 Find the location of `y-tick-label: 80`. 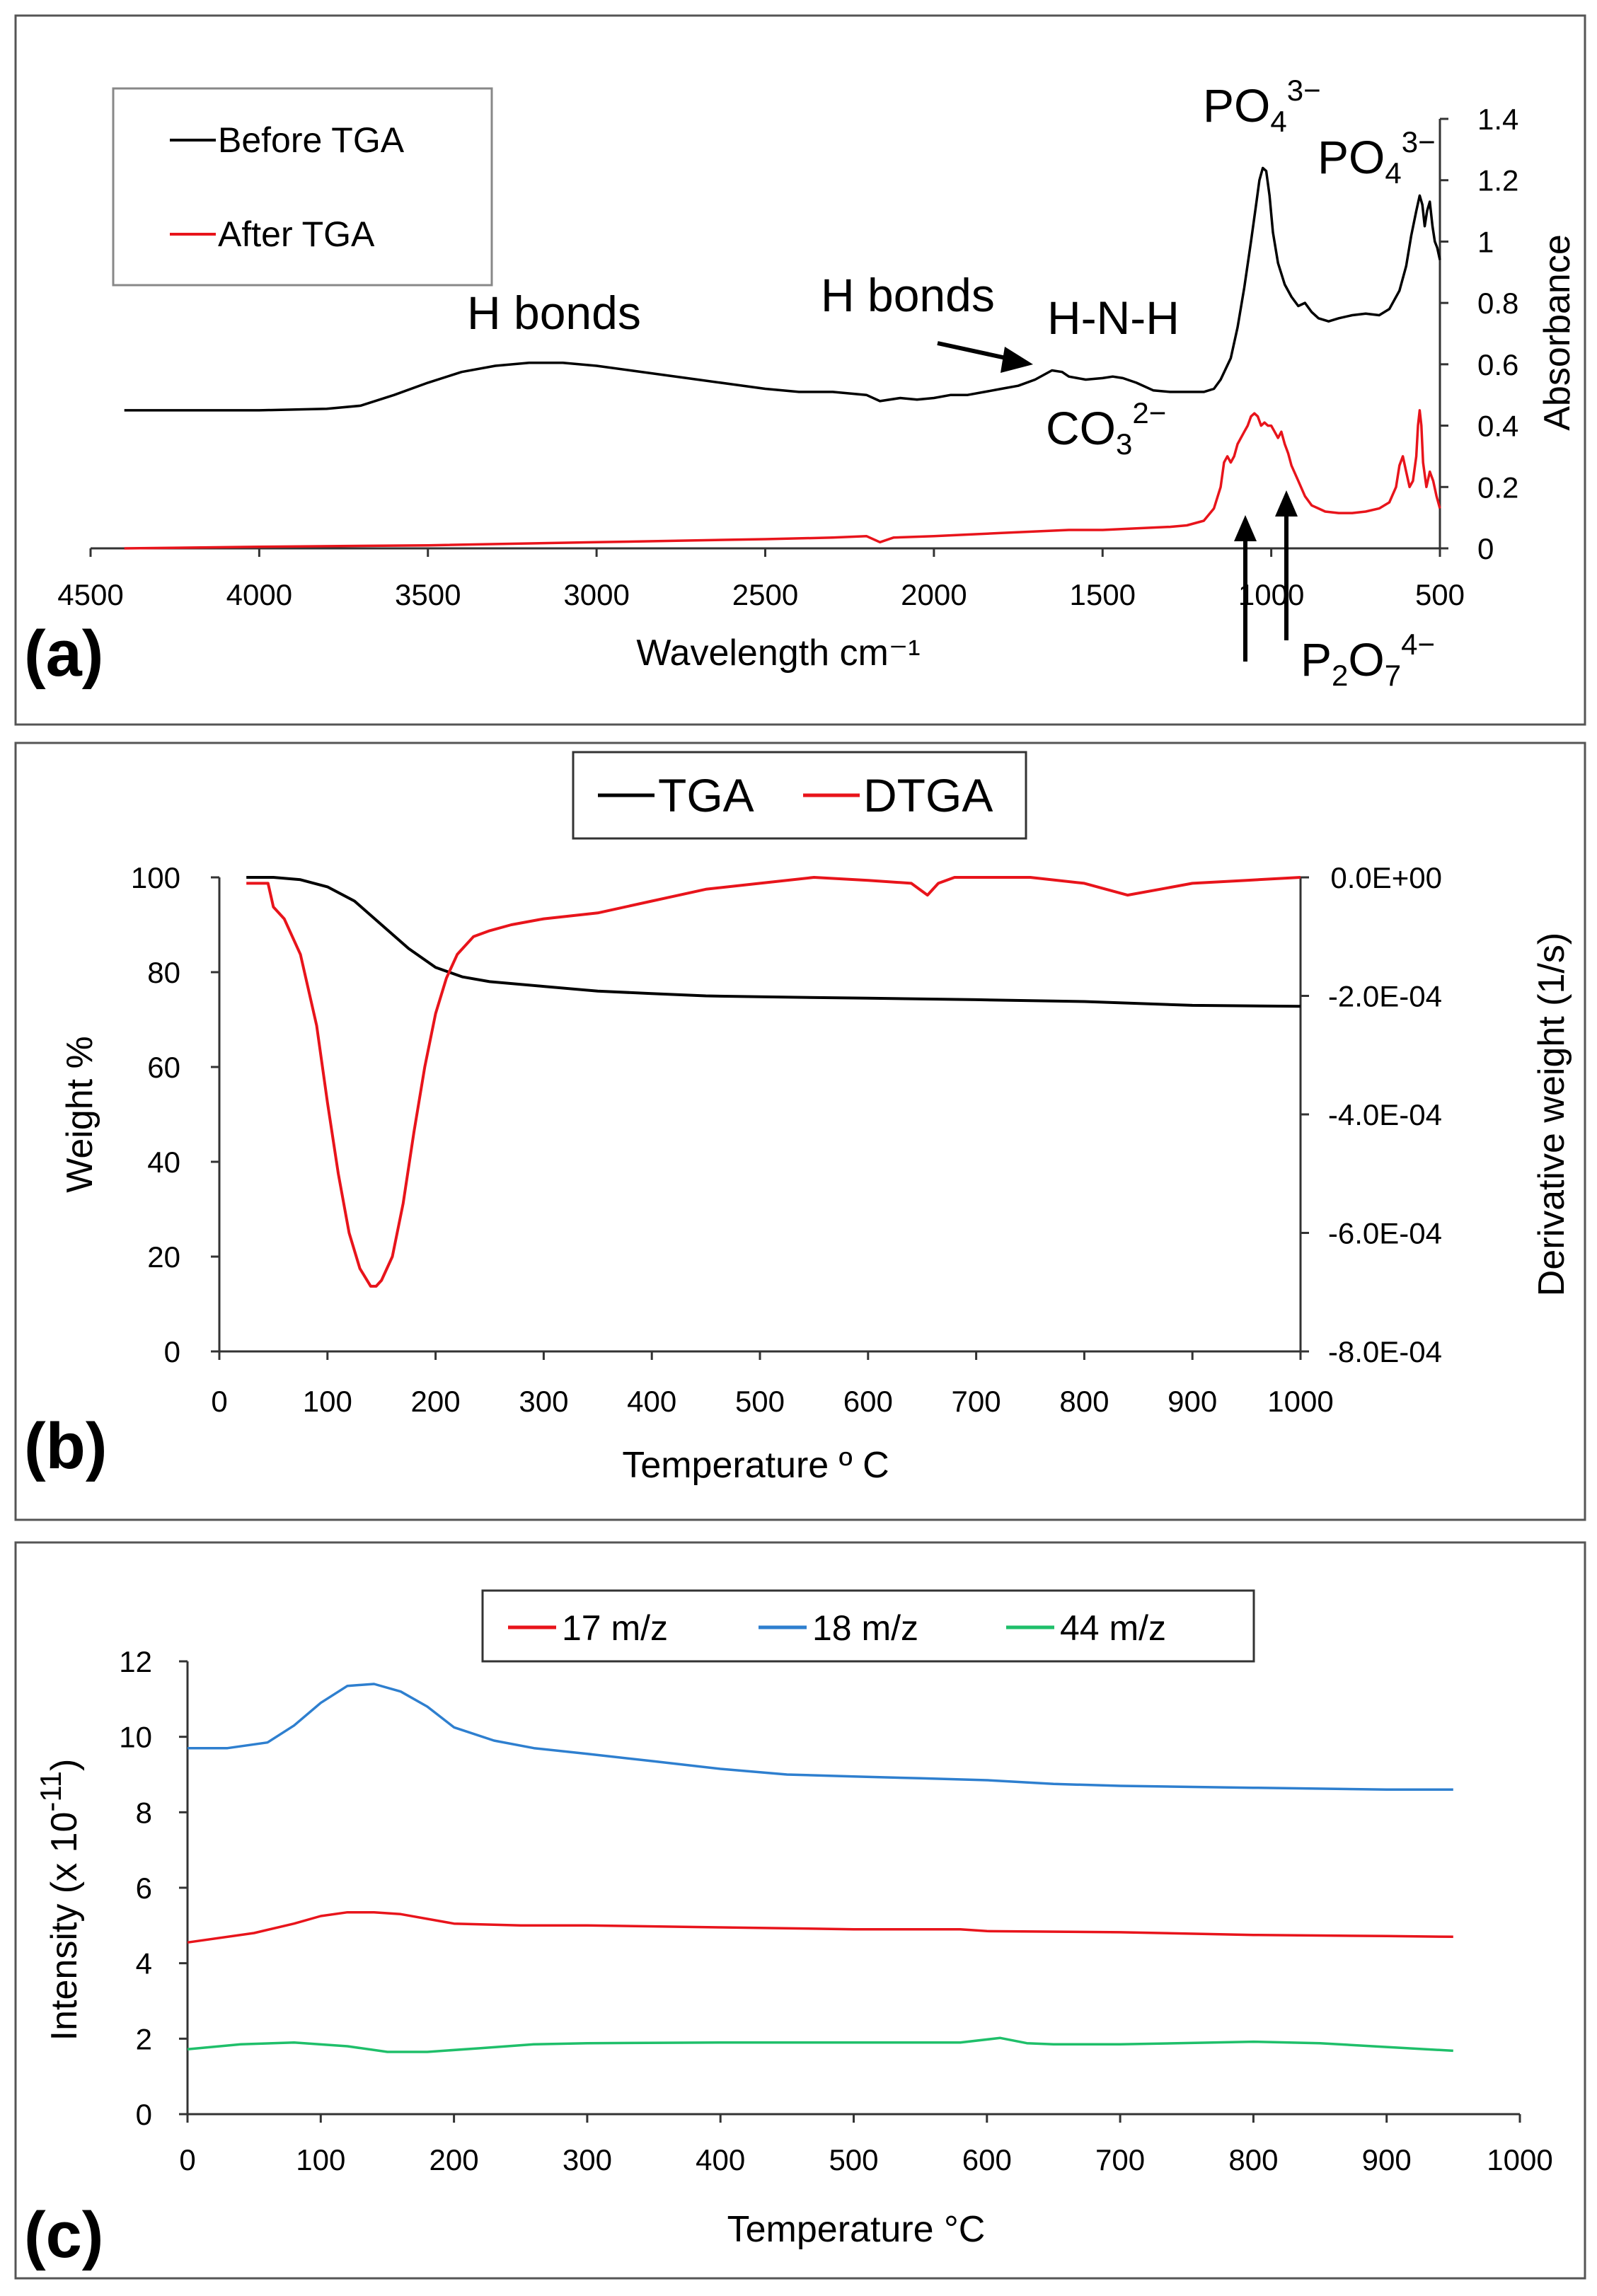

y-tick-label: 80 is located at coordinates (163, 972).